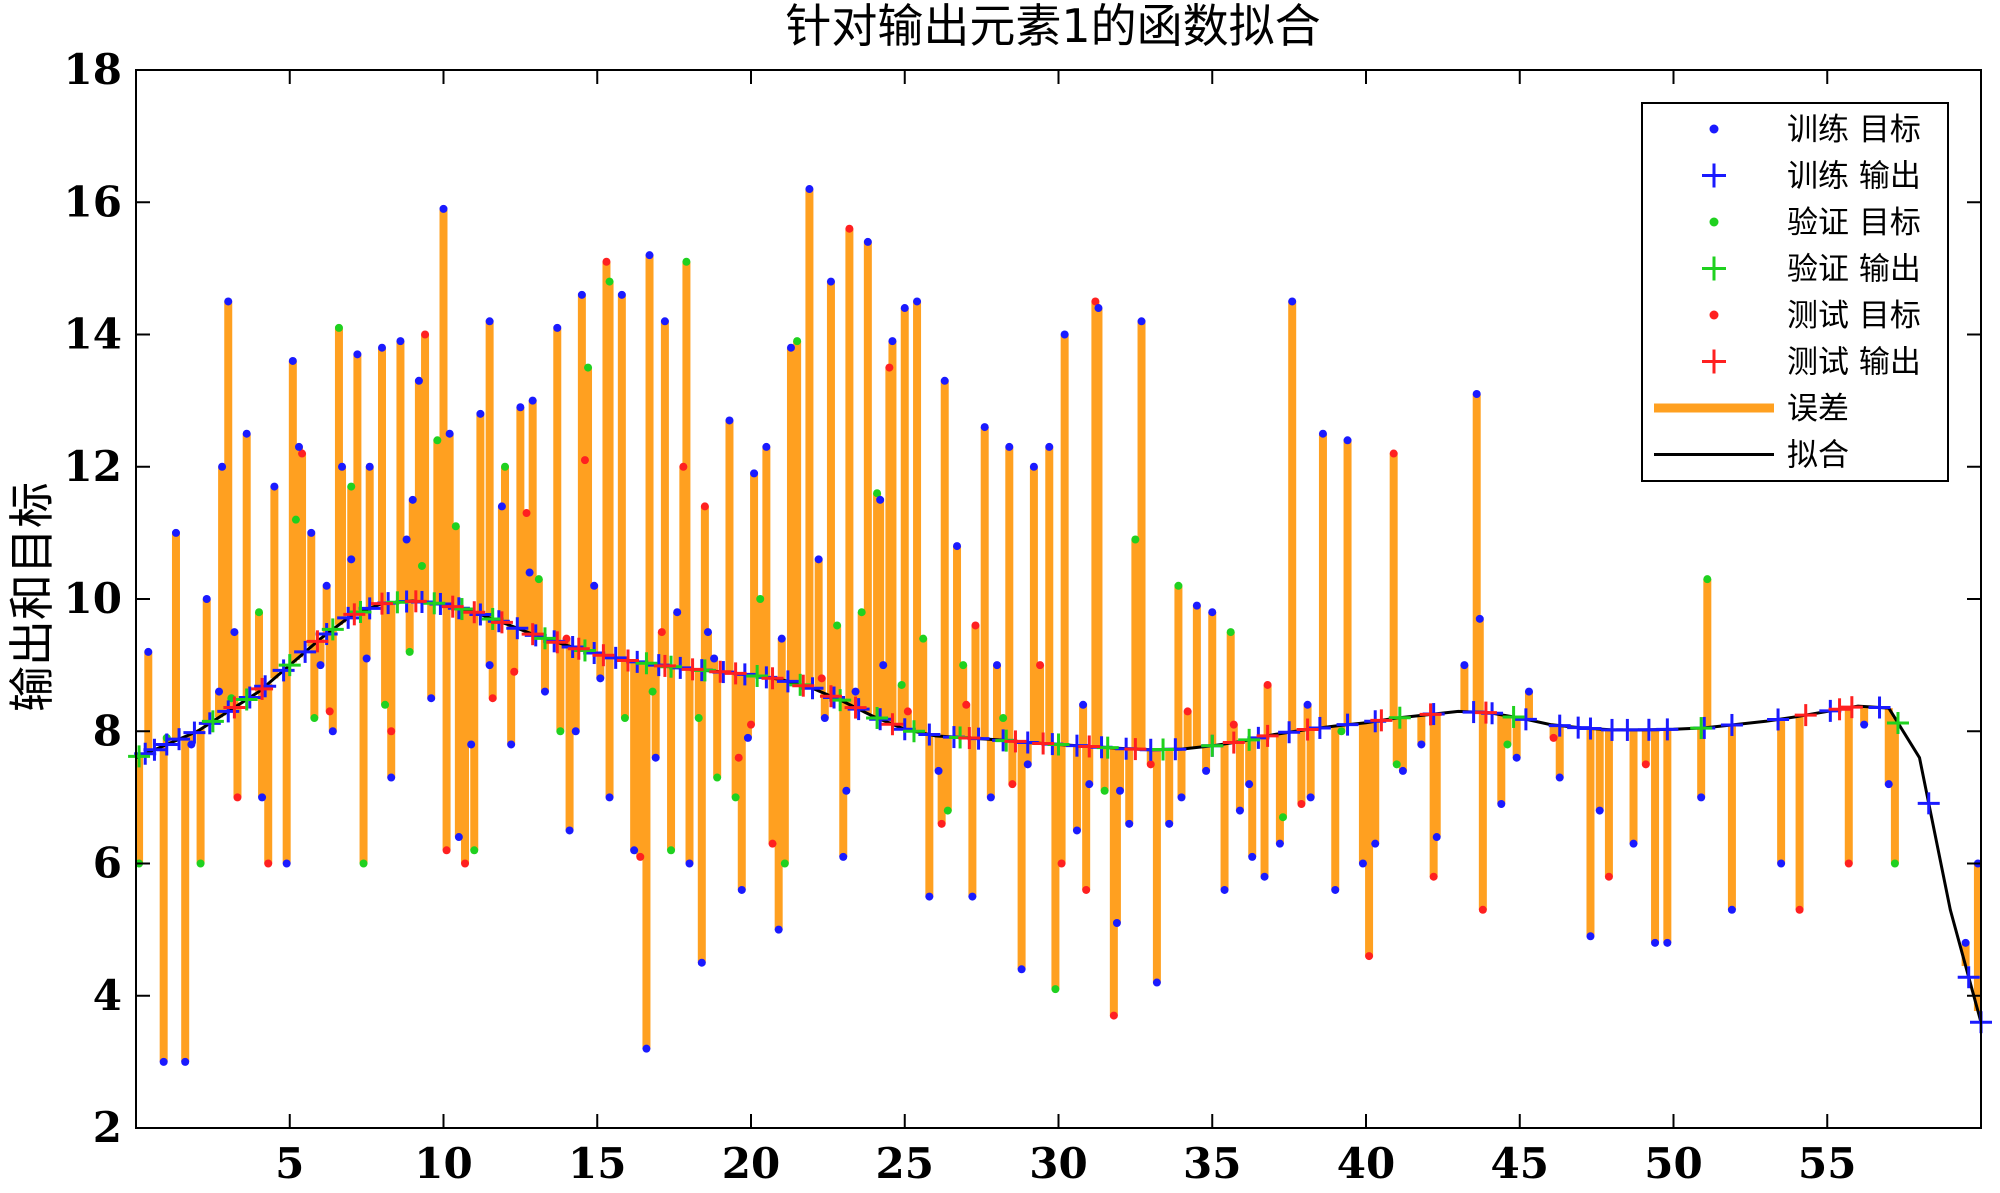 This screenshot has width=2000, height=1193. I want to click on y-tick-label: 12, so click(93, 466).